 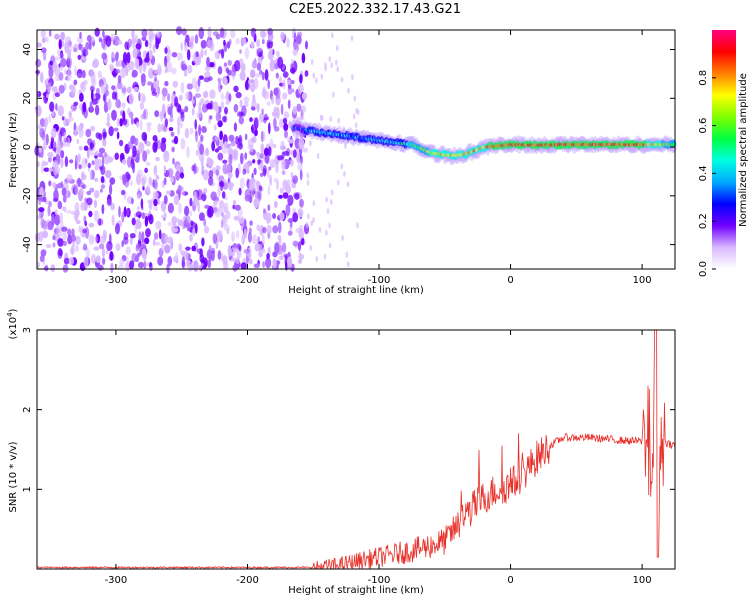 I want to click on x-tick-label: 100, so click(x=642, y=580).